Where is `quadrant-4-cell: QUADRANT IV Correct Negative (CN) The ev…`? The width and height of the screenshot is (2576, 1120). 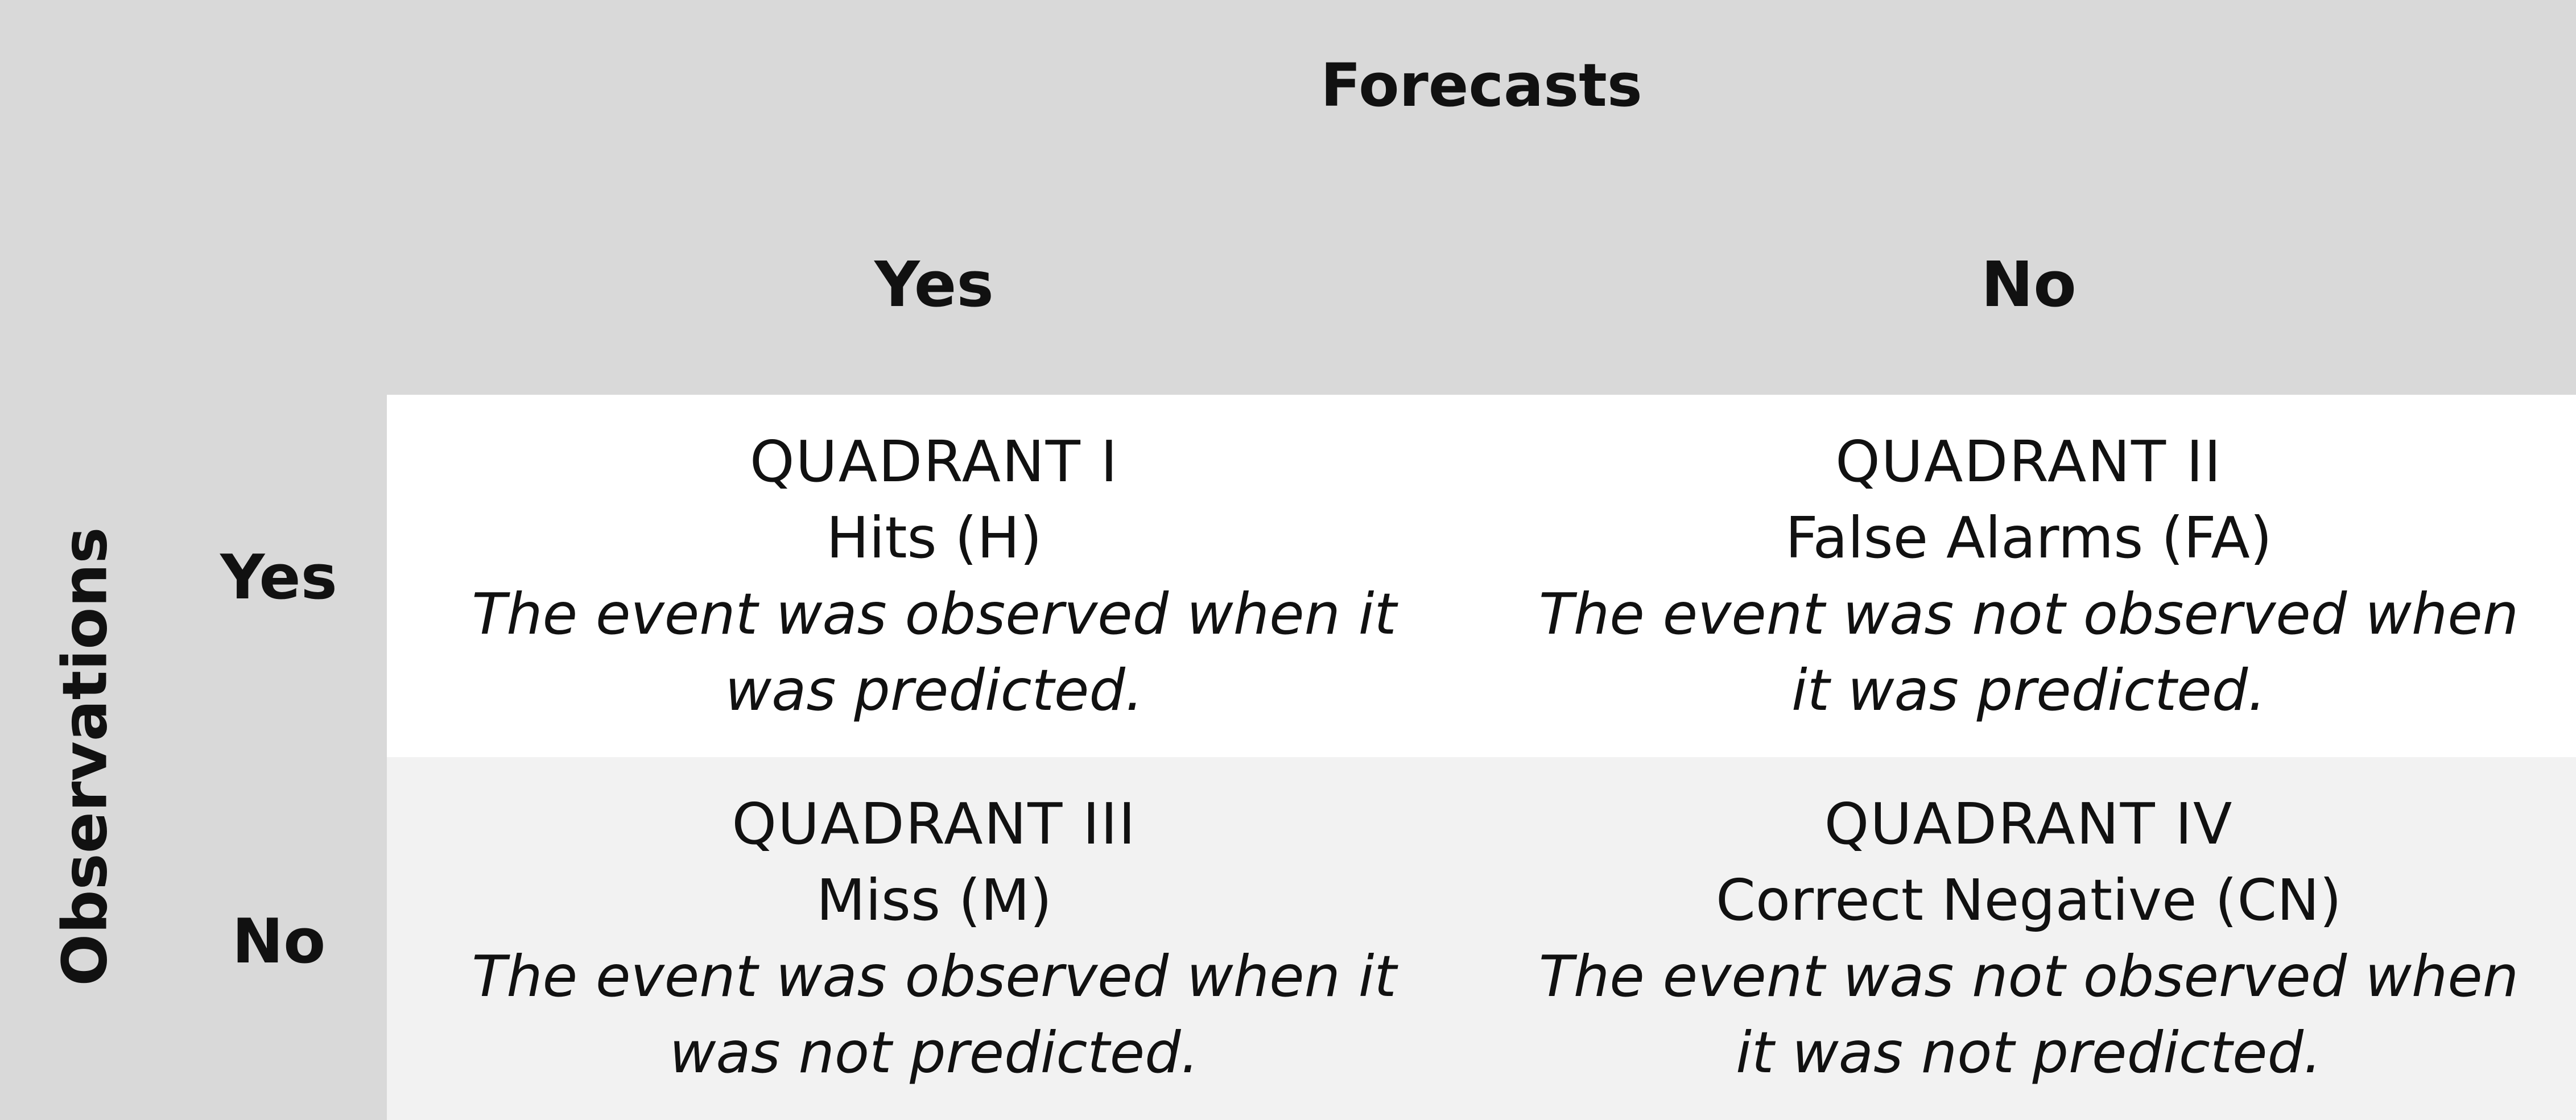 quadrant-4-cell: QUADRANT IV Correct Negative (CN) The ev… is located at coordinates (2029, 938).